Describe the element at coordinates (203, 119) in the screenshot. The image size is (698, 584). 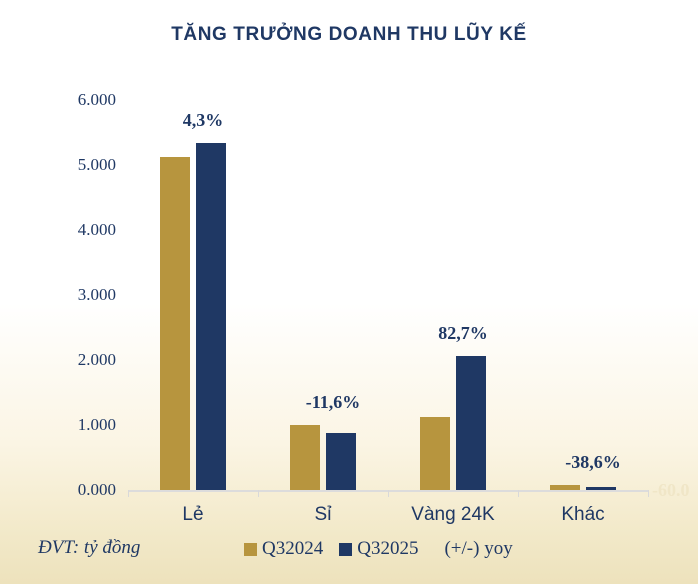
I see `yoy-label-1: 4,3%` at that location.